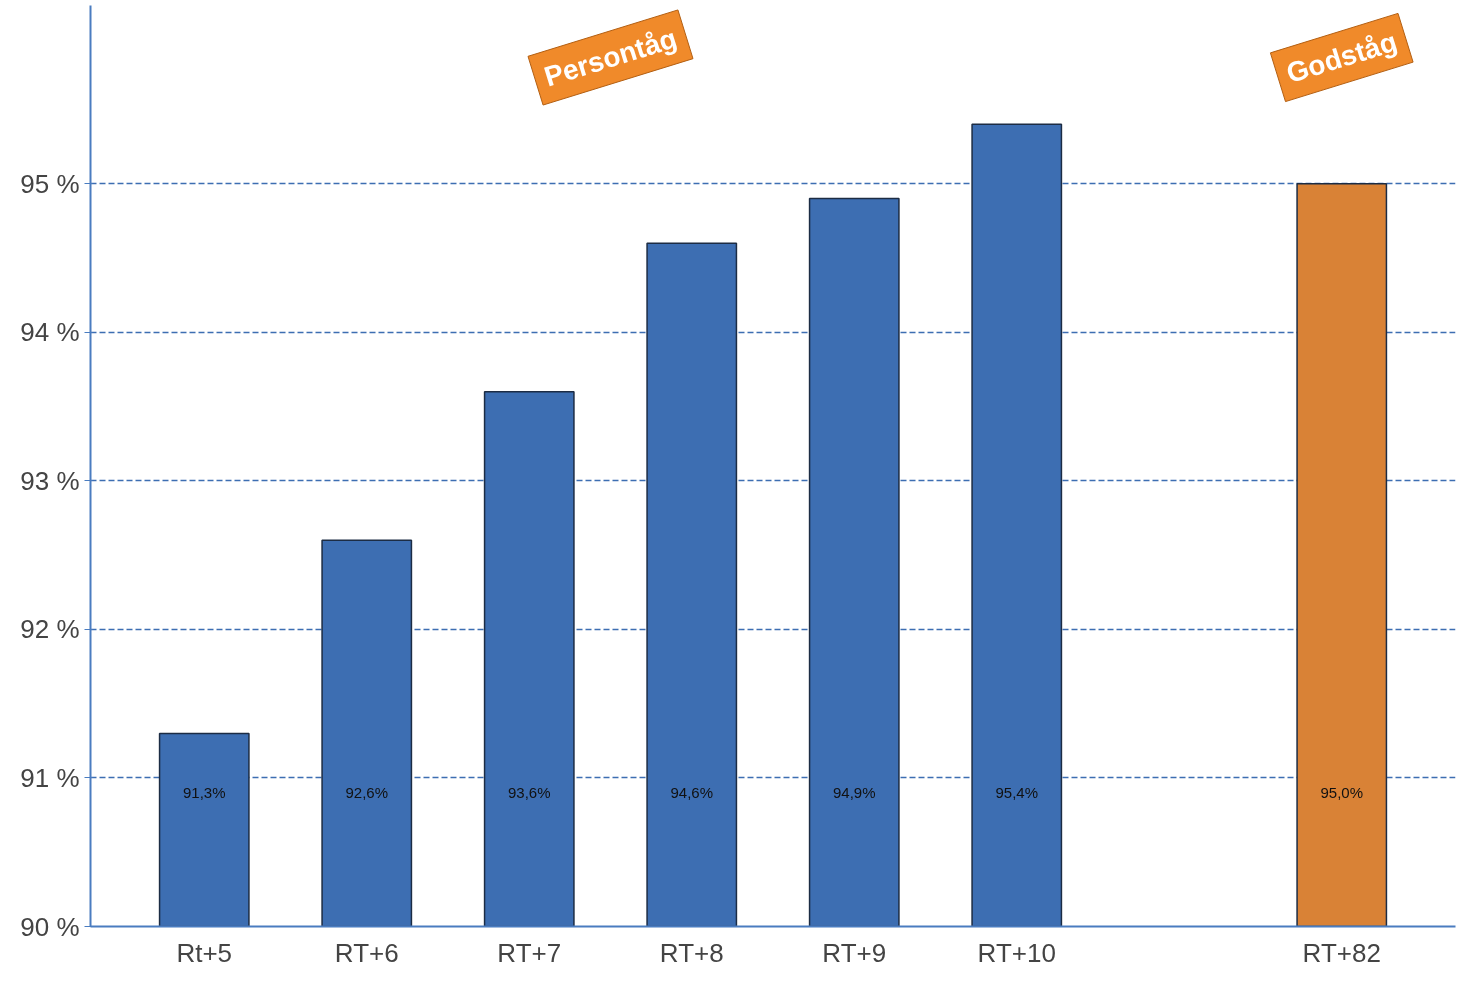  What do you see at coordinates (854, 793) in the screenshot?
I see `data-label: 94,9%` at bounding box center [854, 793].